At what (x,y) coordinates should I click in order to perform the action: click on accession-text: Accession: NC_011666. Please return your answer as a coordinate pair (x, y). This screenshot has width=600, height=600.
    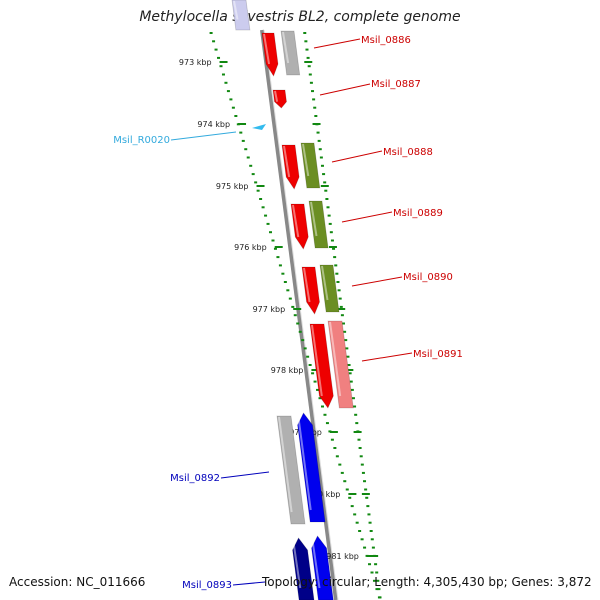
    Looking at the image, I should click on (77, 582).